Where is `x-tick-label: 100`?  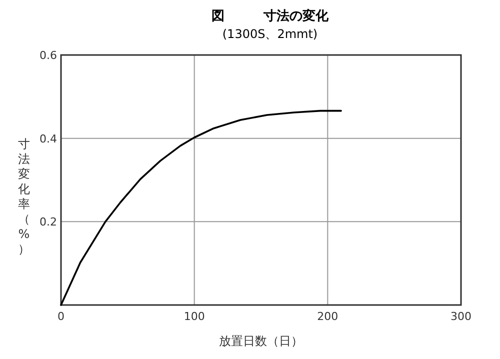 x-tick-label: 100 is located at coordinates (194, 316).